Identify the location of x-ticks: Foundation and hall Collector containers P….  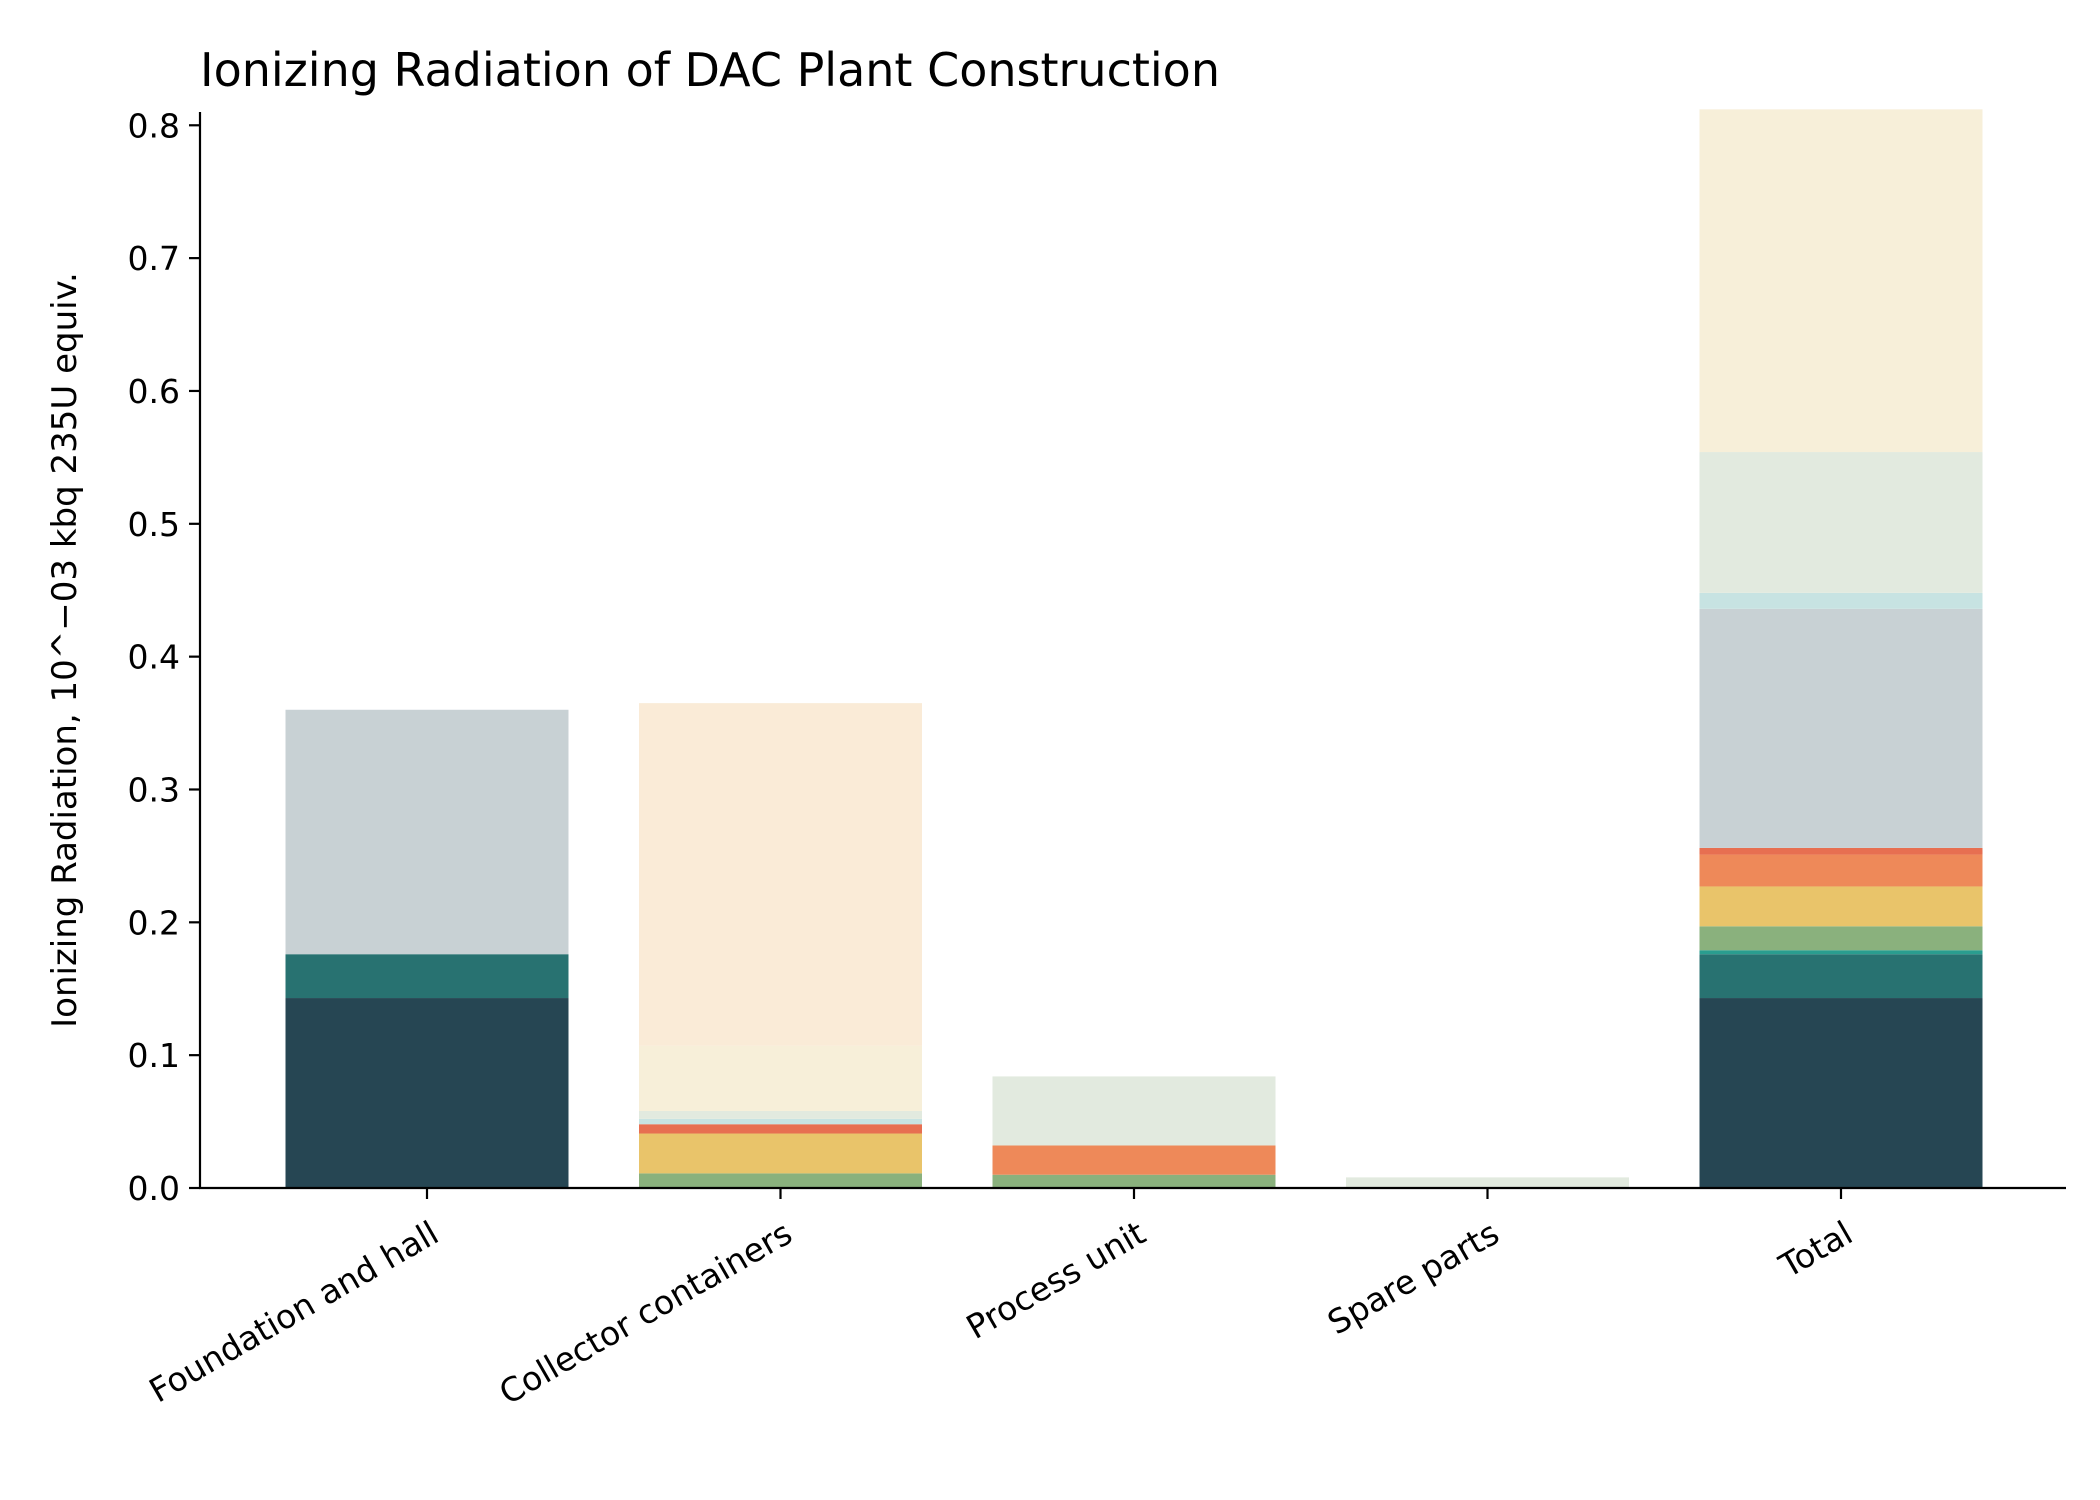
(1001, 1300).